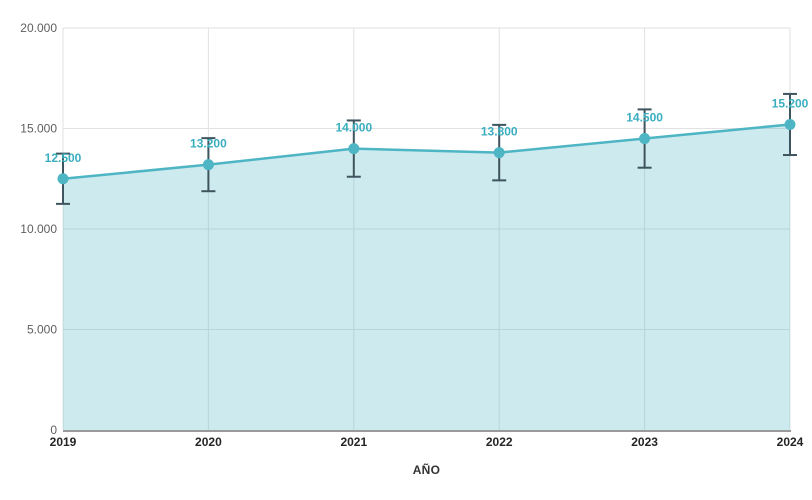 The image size is (812, 500). Describe the element at coordinates (644, 442) in the screenshot. I see `x-tick-label: 2023` at that location.